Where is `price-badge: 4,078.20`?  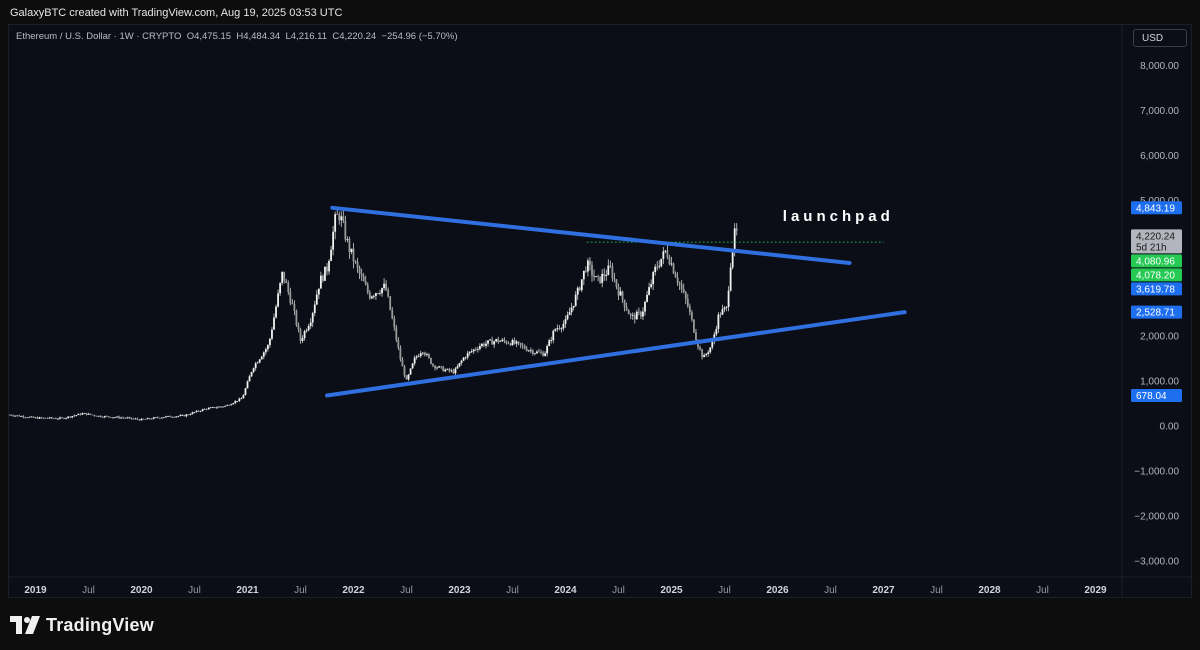 price-badge: 4,078.20 is located at coordinates (1156, 275).